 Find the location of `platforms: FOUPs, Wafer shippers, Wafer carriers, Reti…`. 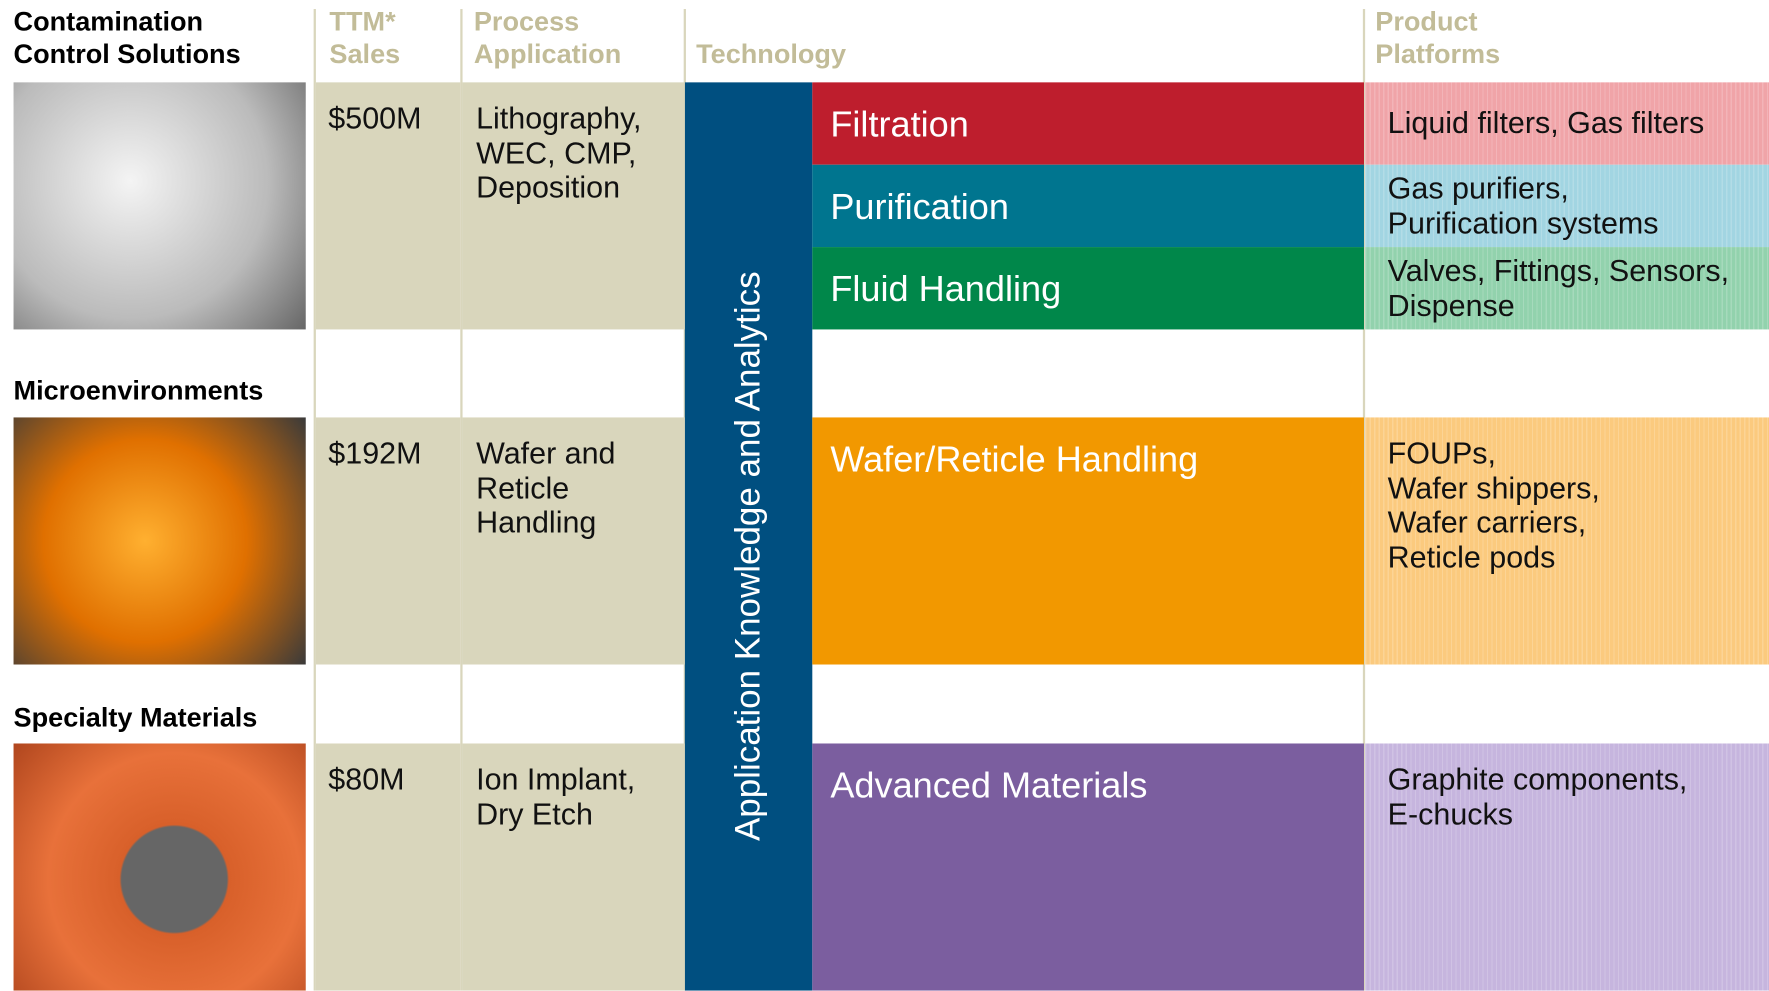

platforms: FOUPs, Wafer shippers, Wafer carriers, Reti… is located at coordinates (1494, 506).